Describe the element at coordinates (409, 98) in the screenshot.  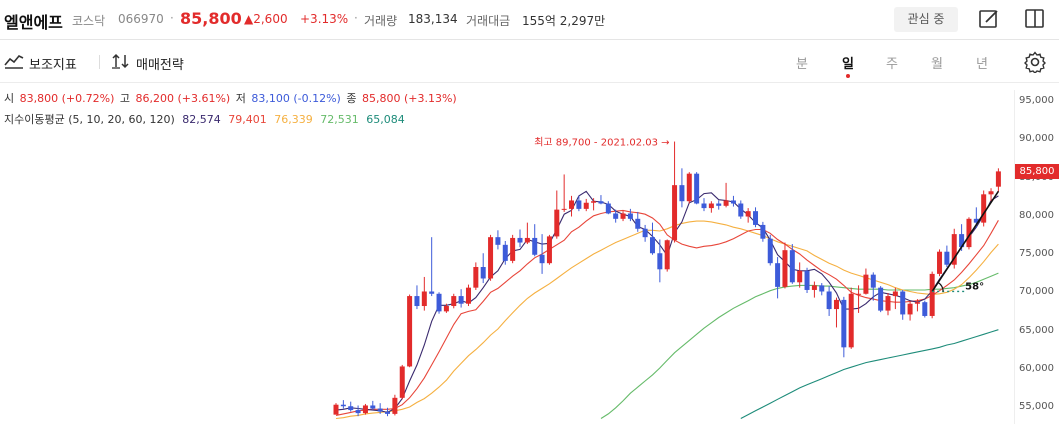
I see `close-value: 85,800 (+3.13%)` at that location.